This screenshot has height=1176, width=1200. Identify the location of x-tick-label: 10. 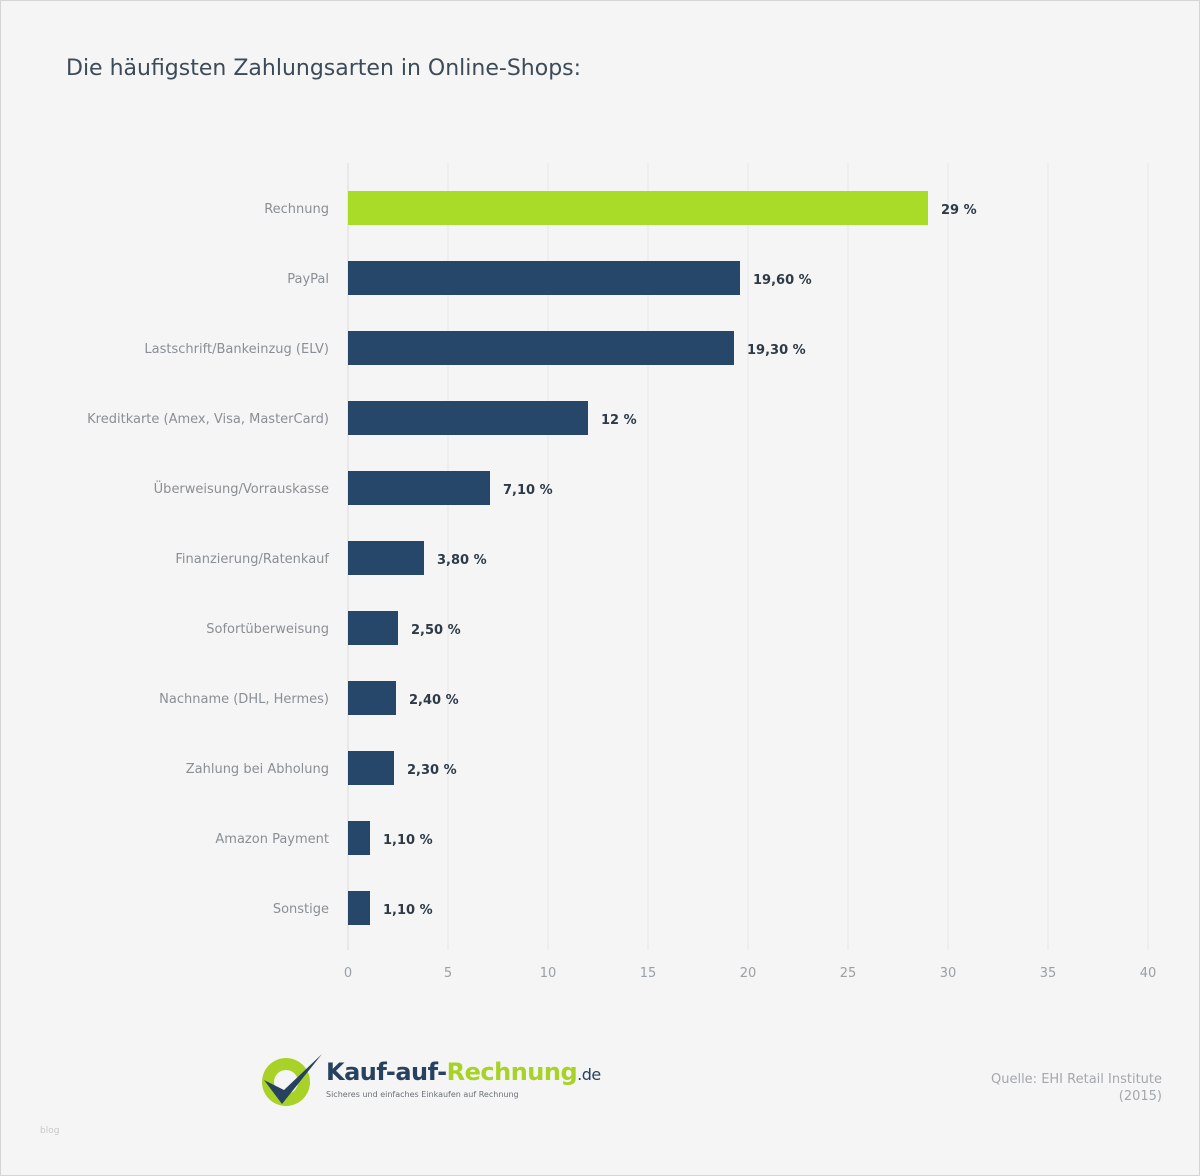
(548, 973).